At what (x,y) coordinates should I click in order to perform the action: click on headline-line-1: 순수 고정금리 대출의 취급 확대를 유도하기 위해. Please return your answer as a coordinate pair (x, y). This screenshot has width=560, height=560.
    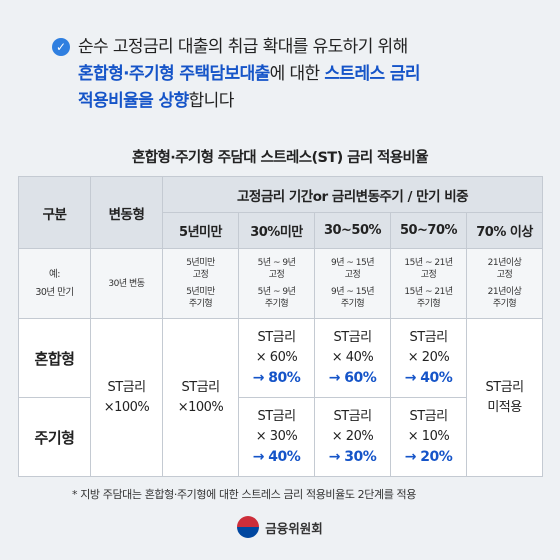
    Looking at the image, I should click on (243, 47).